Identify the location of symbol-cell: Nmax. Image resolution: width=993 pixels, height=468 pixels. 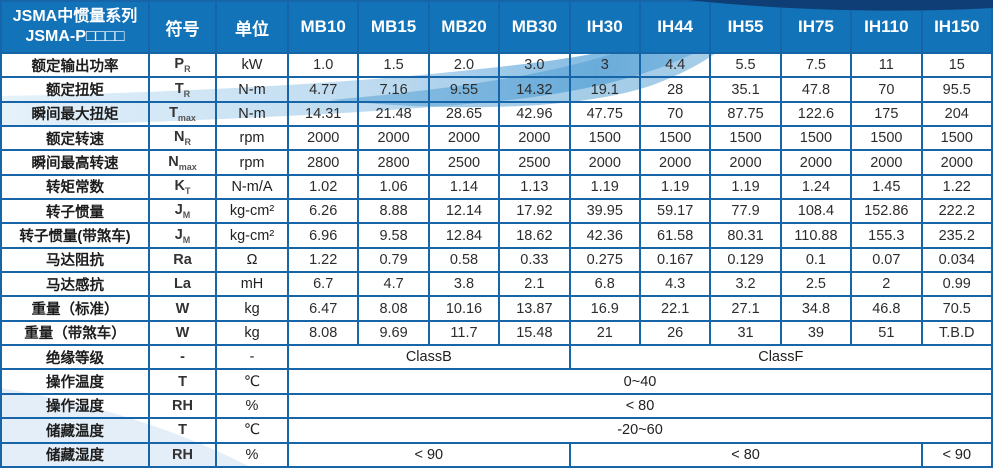
(182, 162).